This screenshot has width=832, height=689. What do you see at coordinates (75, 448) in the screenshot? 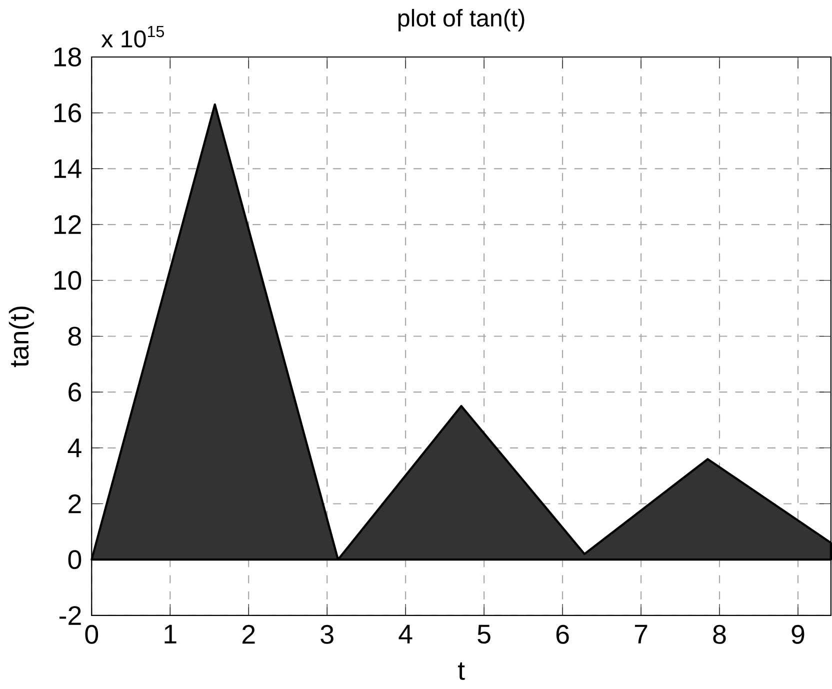
I see `y-tick-label: 4` at bounding box center [75, 448].